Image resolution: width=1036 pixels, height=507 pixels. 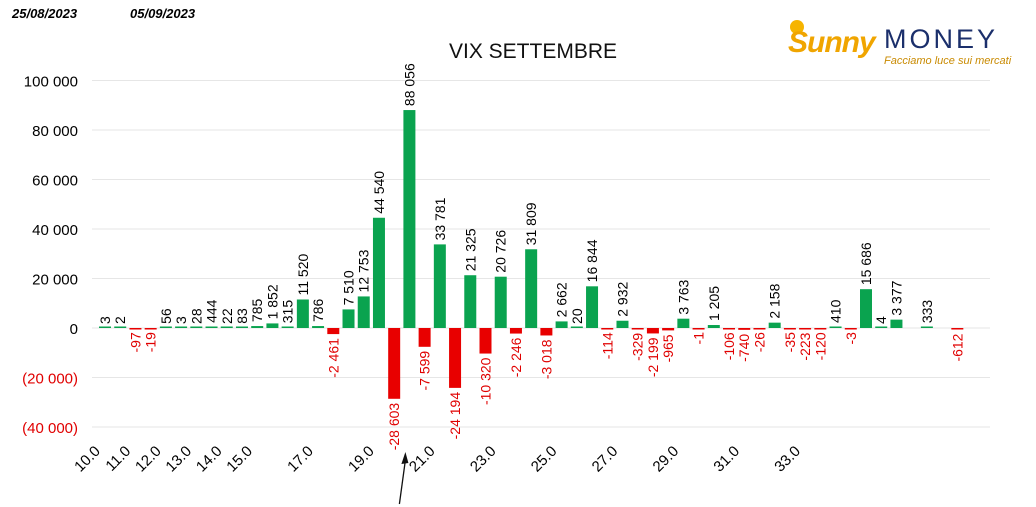 I want to click on bar-value-label: -612, so click(x=957, y=347).